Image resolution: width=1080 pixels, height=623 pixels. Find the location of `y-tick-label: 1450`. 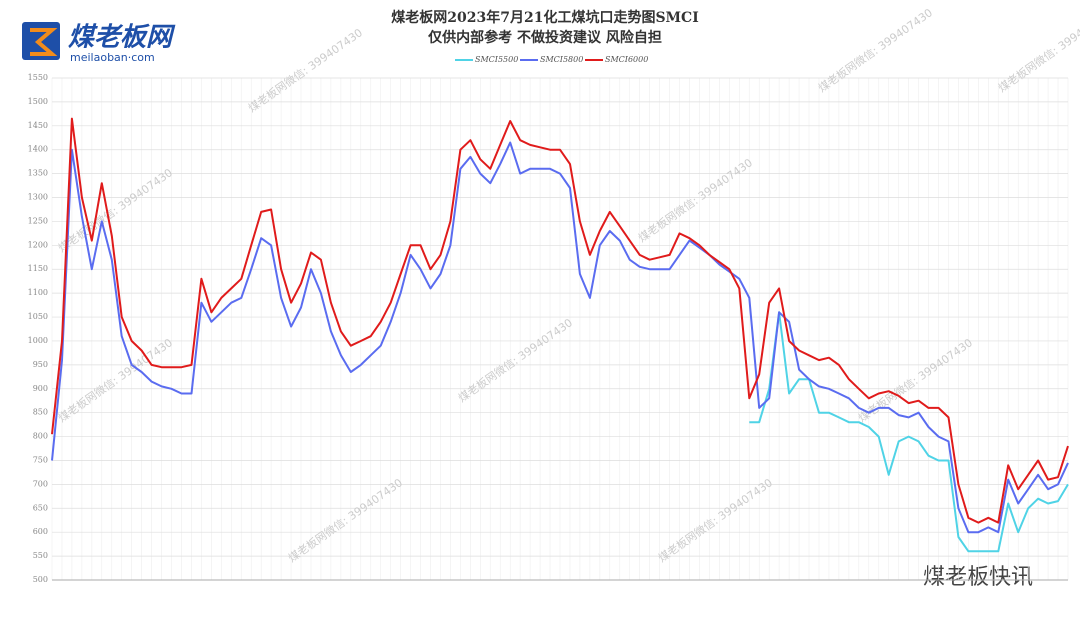

y-tick-label: 1450 is located at coordinates (38, 125).